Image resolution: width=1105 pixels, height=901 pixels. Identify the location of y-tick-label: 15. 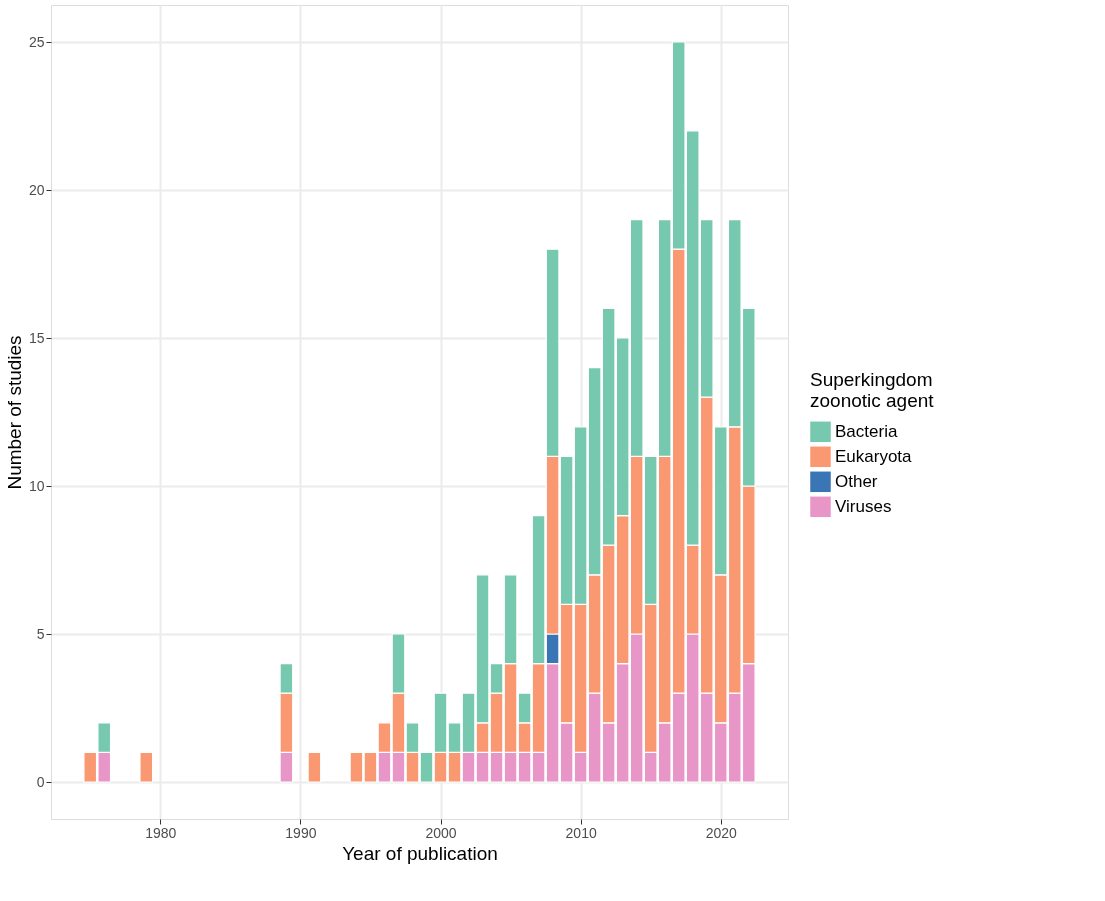
(36, 337).